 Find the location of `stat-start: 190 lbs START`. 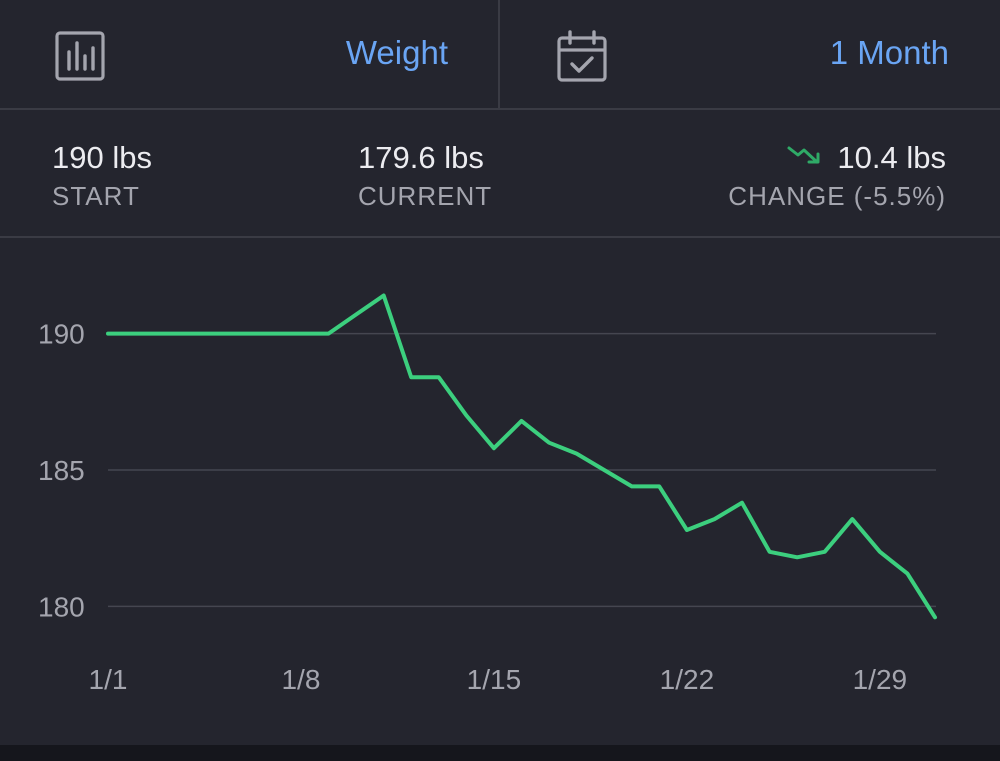

stat-start: 190 lbs START is located at coordinates (102, 176).